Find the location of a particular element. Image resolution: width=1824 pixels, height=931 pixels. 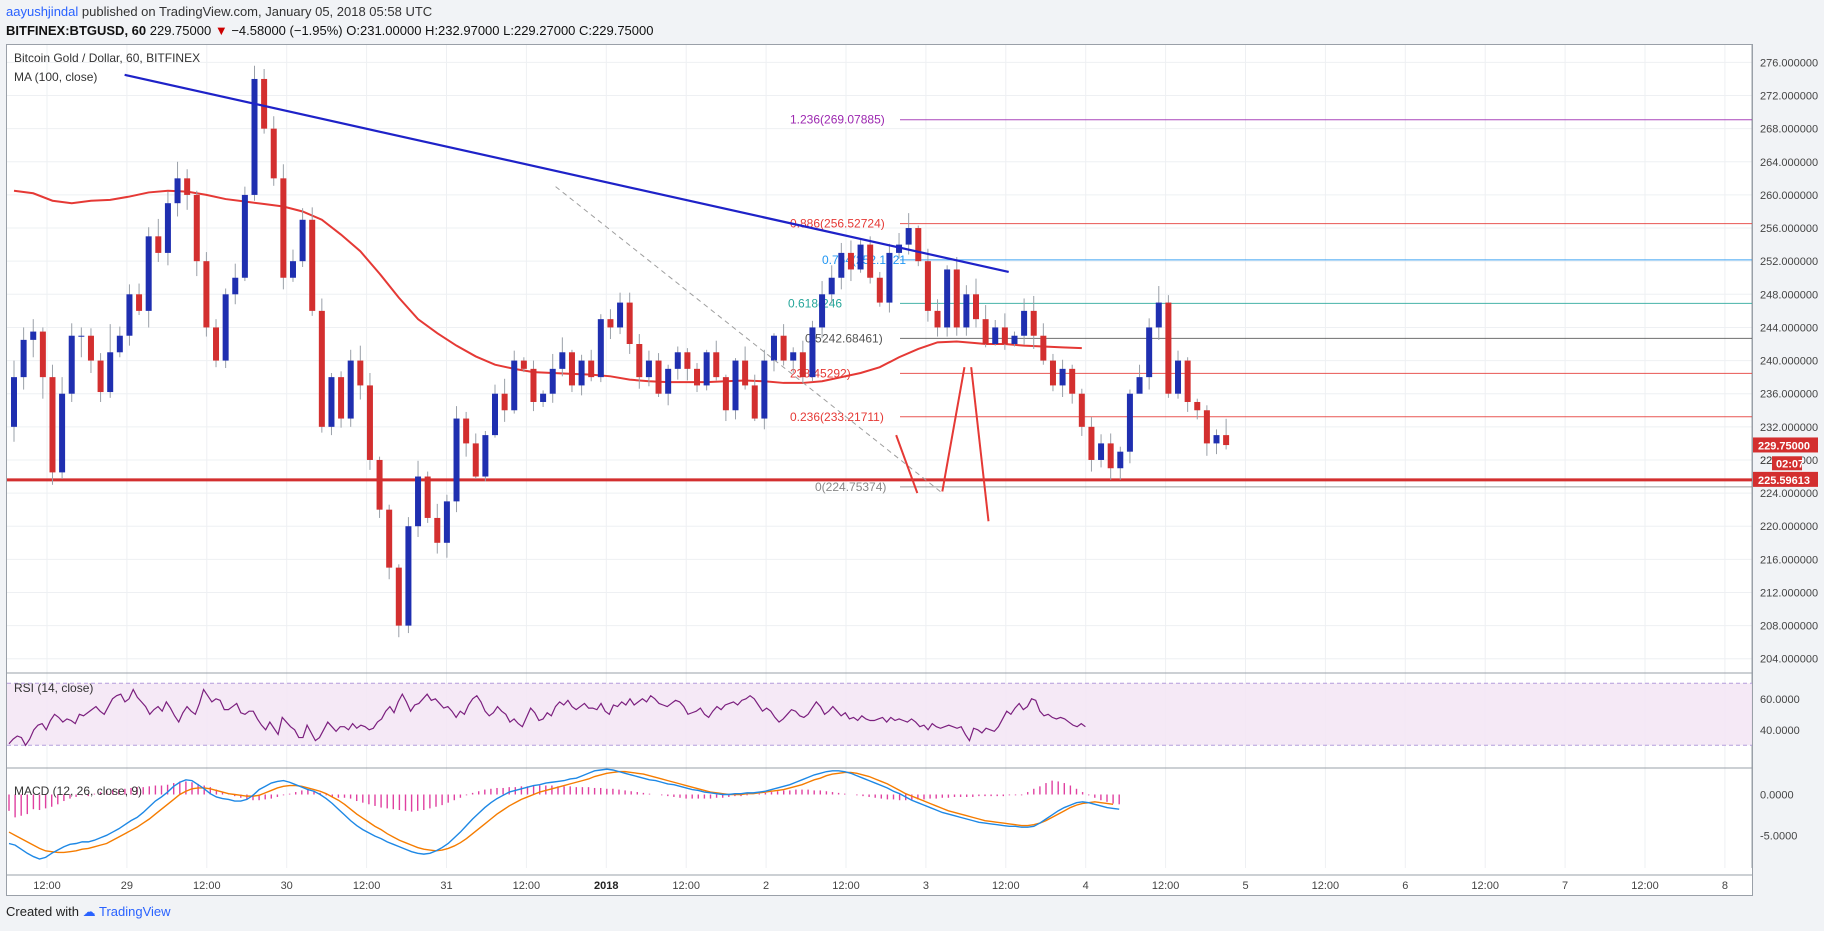

created-with-text: Created with is located at coordinates (42, 911).